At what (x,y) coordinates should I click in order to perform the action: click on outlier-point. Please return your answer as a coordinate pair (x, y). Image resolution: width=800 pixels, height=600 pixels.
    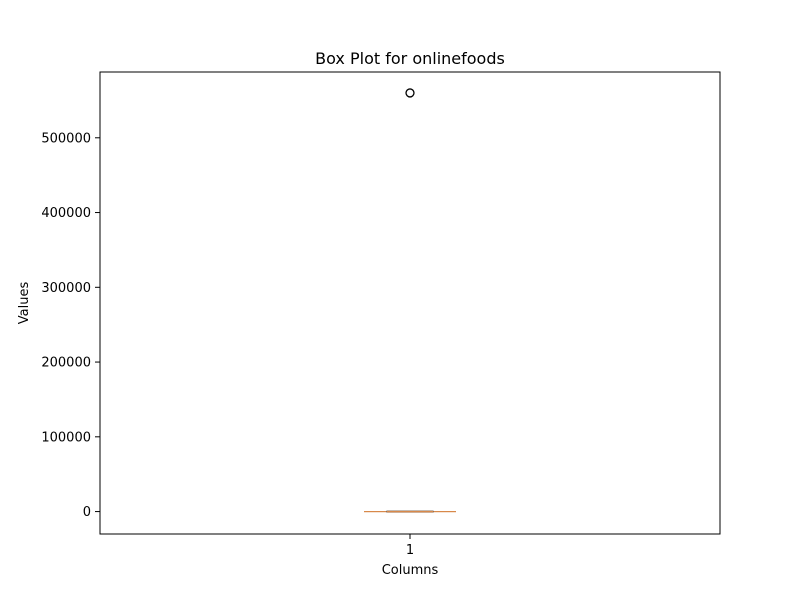
    Looking at the image, I should click on (410, 93).